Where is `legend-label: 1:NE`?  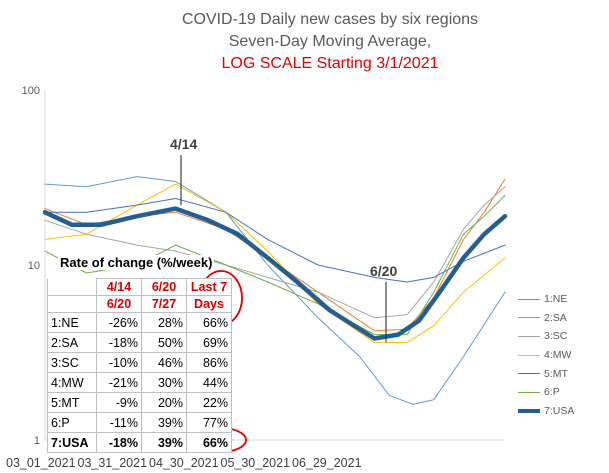 legend-label: 1:NE is located at coordinates (556, 299).